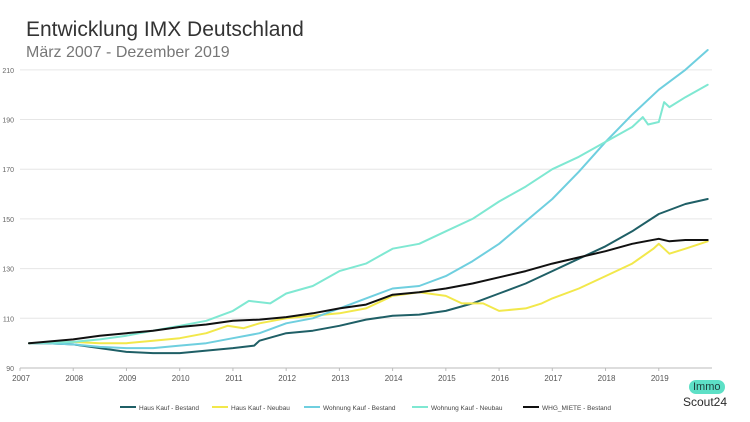  What do you see at coordinates (340, 378) in the screenshot?
I see `x-tick-label: 2013` at bounding box center [340, 378].